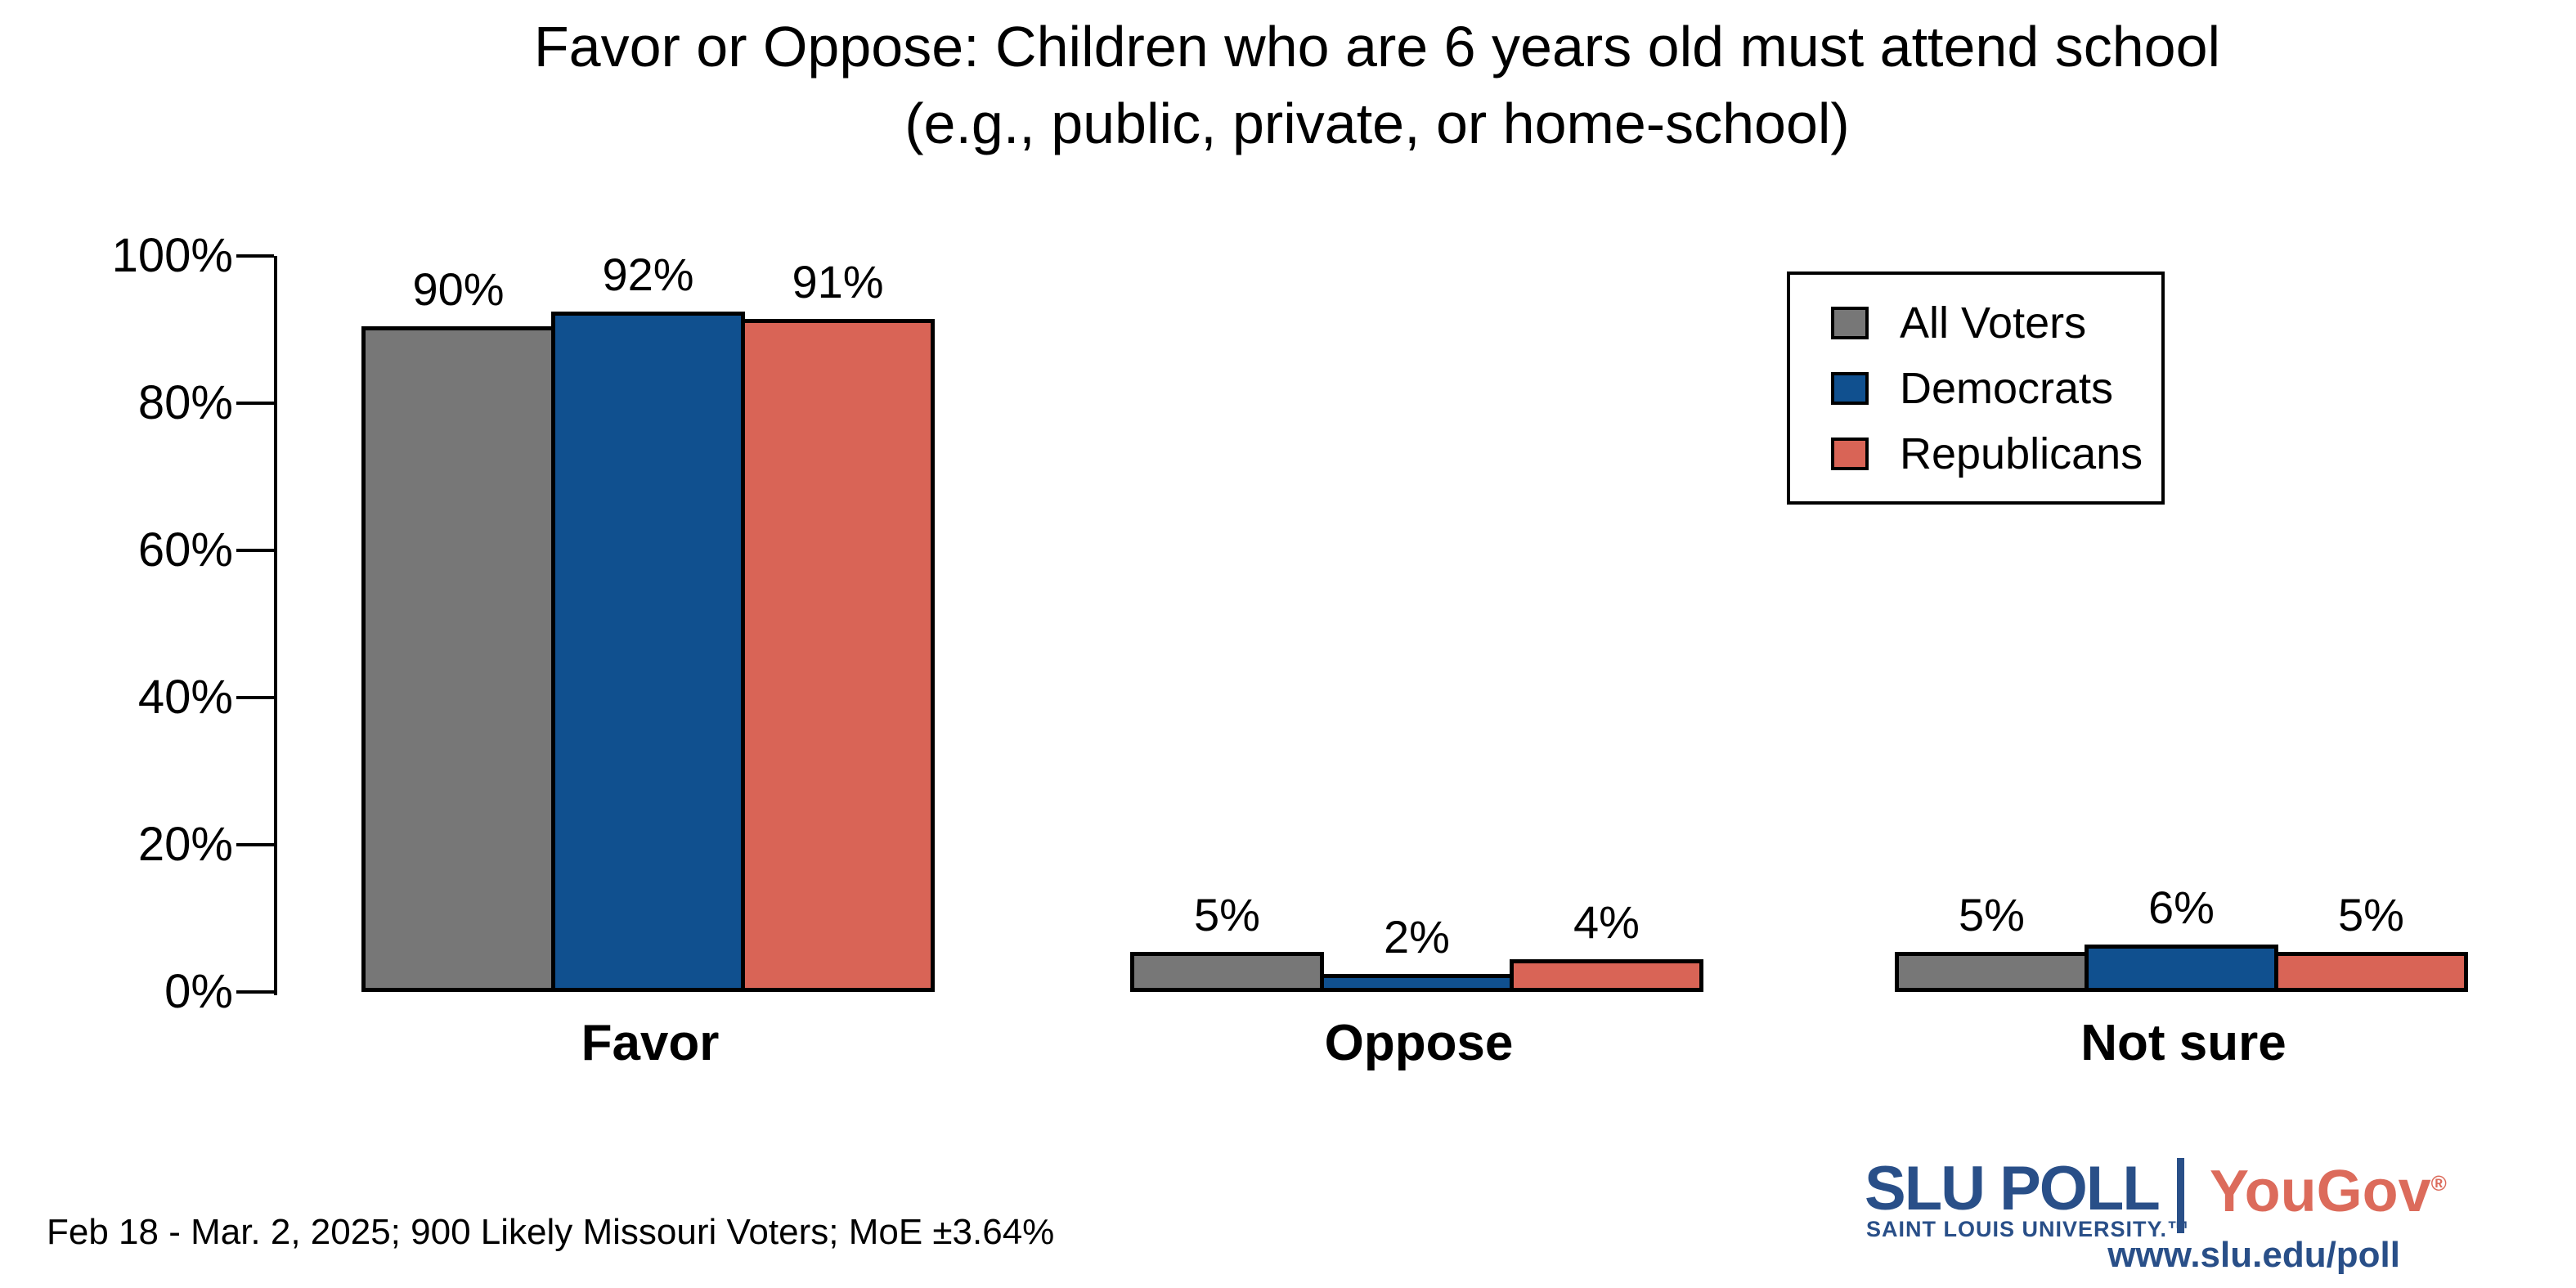 The height and width of the screenshot is (1288, 2576). I want to click on legend-swatch-republicans, so click(1850, 454).